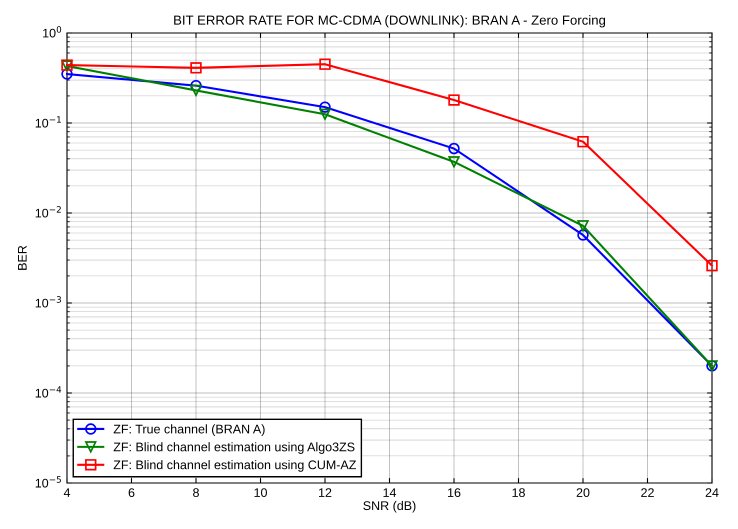  Describe the element at coordinates (454, 493) in the screenshot. I see `x-tick-label: 16` at that location.